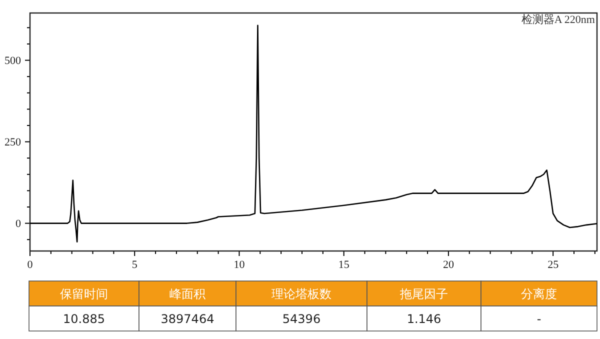 This screenshot has width=600, height=339. Describe the element at coordinates (302, 294) in the screenshot. I see `text: 理论塔板数` at that location.